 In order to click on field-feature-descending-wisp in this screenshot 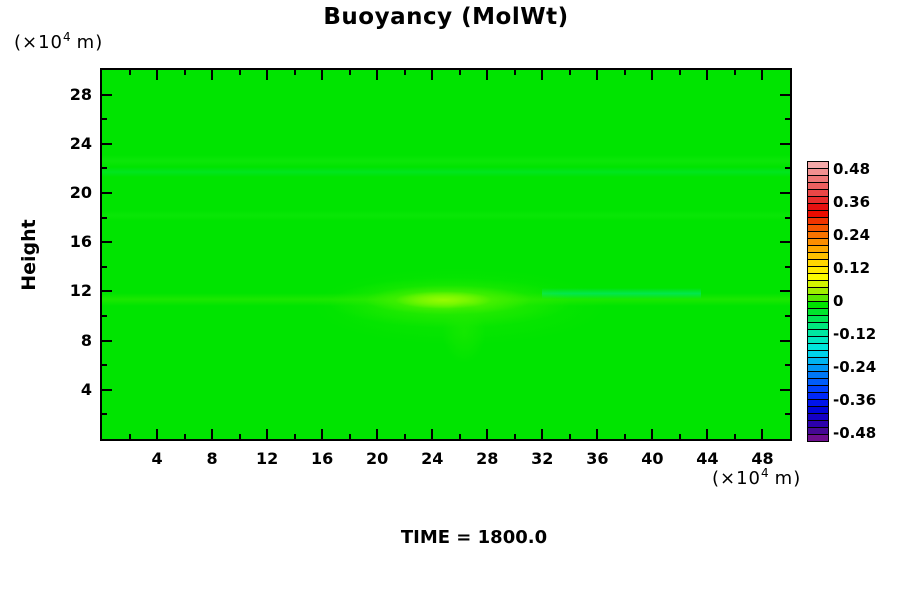, I will do `click(463, 332)`.